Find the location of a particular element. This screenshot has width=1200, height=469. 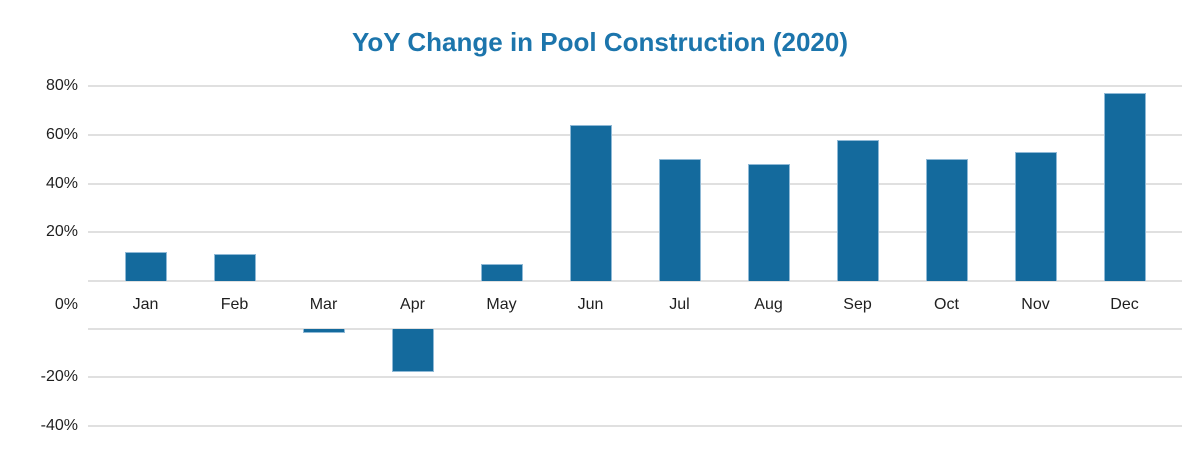

x-axis-tick-label: Feb is located at coordinates (234, 304).